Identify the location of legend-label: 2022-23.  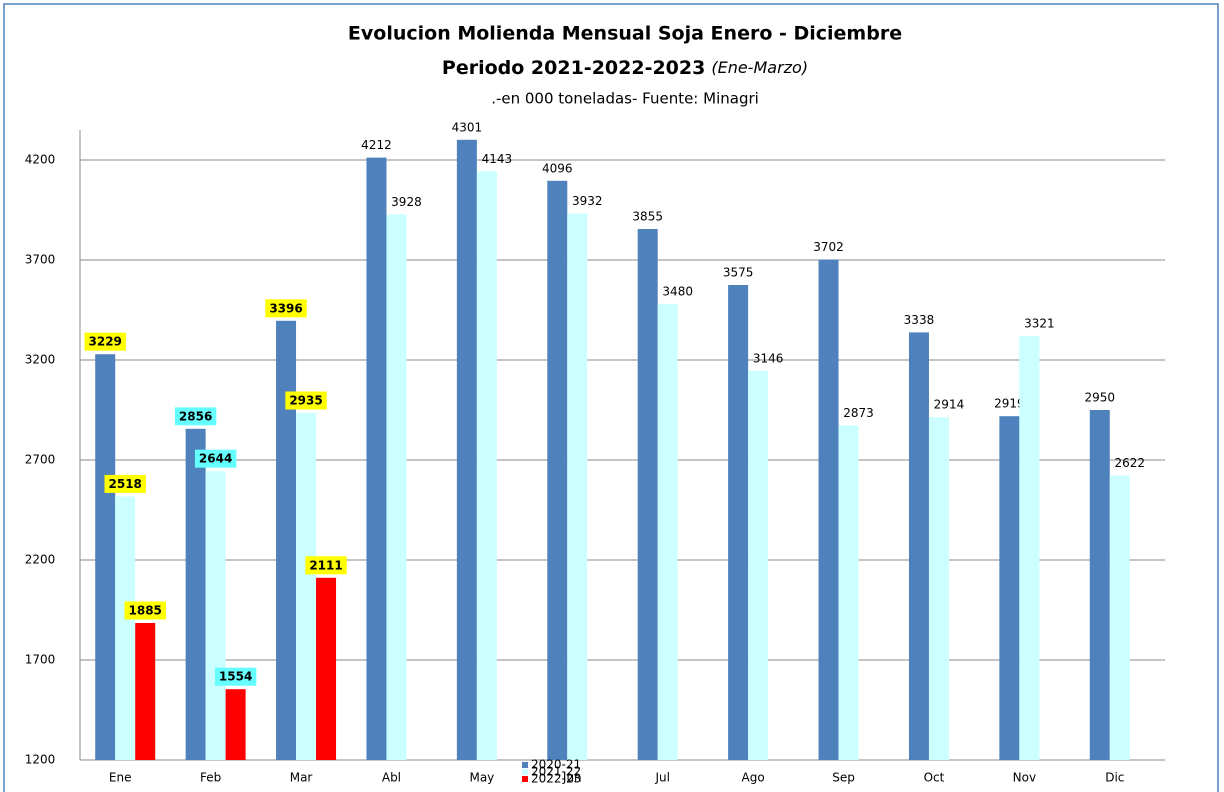
(556, 779).